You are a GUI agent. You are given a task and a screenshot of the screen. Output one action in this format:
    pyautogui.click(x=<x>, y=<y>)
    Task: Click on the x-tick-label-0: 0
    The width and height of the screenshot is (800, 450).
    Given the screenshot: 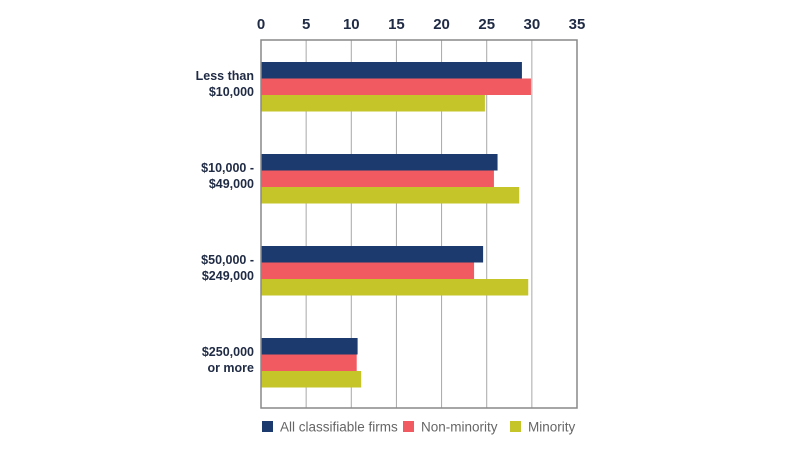 What is the action you would take?
    pyautogui.click(x=261, y=24)
    